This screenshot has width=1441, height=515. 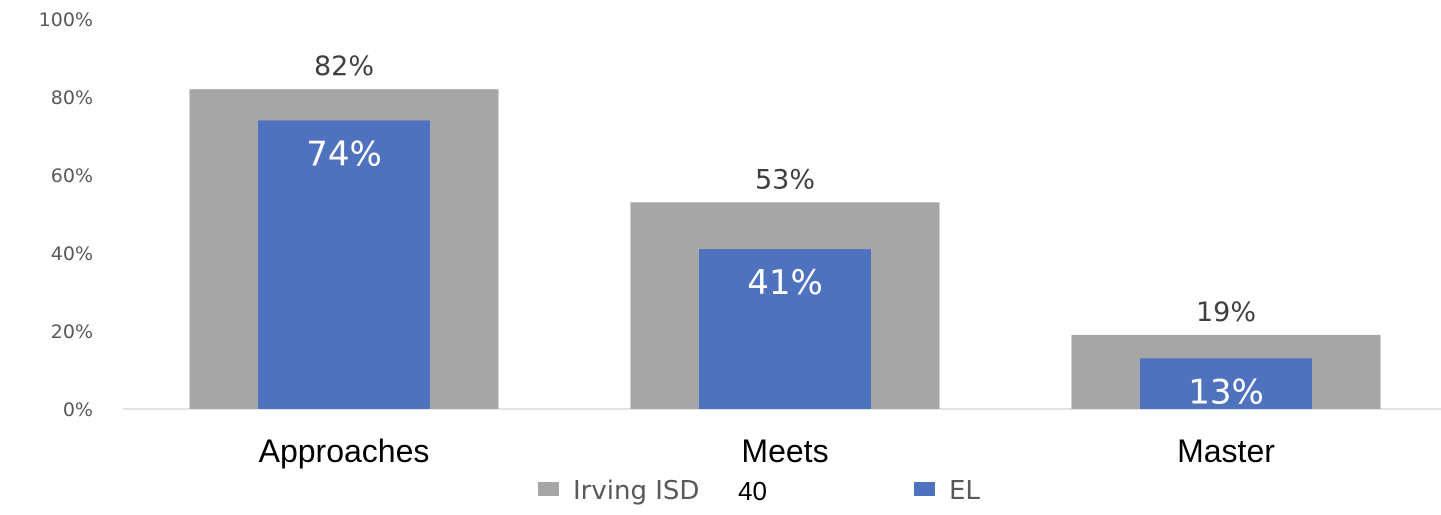 What do you see at coordinates (72, 332) in the screenshot?
I see `y-tick-label: 20%` at bounding box center [72, 332].